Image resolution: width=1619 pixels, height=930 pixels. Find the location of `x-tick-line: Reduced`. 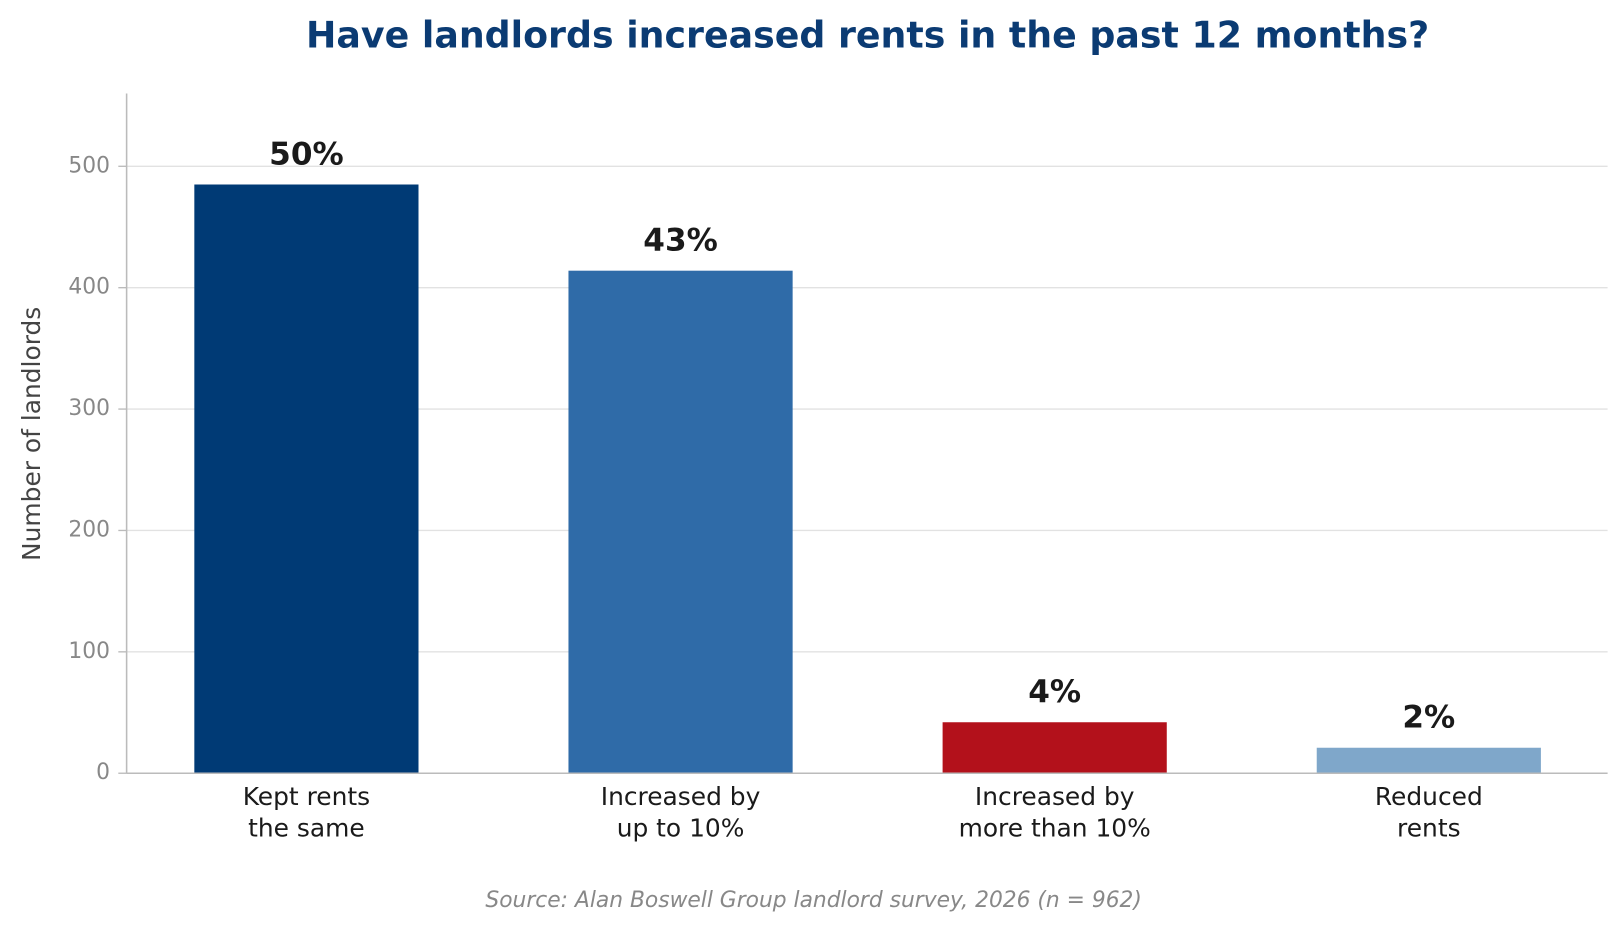

x-tick-line: Reduced is located at coordinates (1429, 796).